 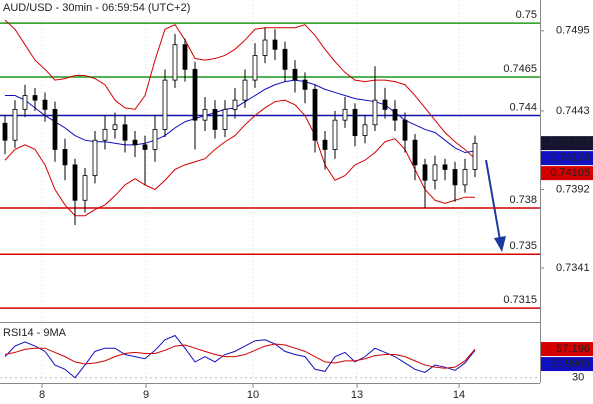 I want to click on x-tick-label: 10, so click(x=253, y=395).